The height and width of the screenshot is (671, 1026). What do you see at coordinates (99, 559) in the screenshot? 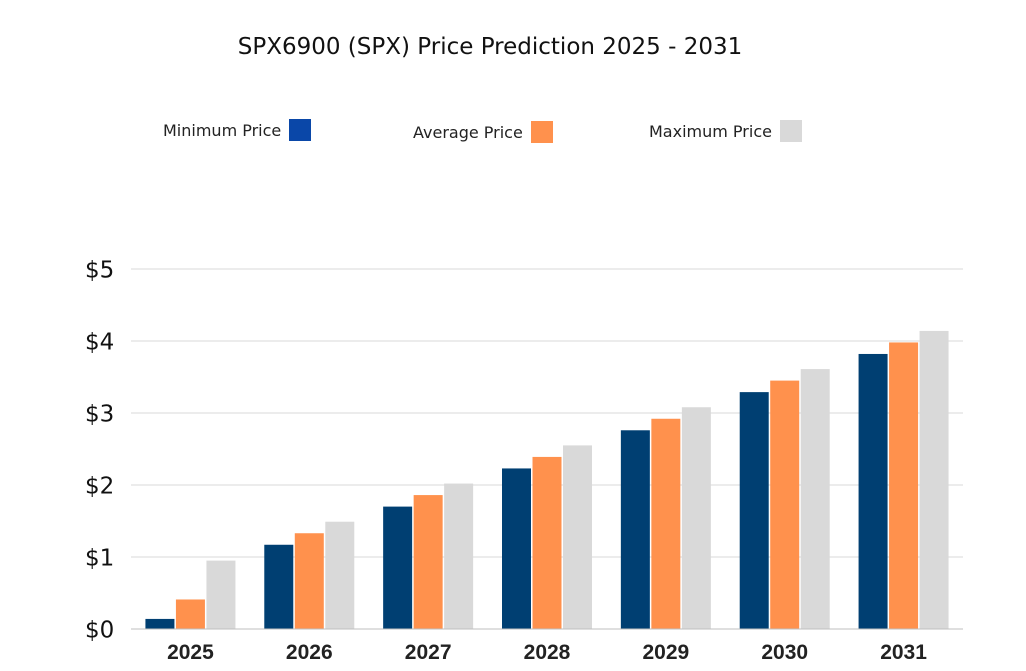
I see `y-tick-label: $1` at bounding box center [99, 559].